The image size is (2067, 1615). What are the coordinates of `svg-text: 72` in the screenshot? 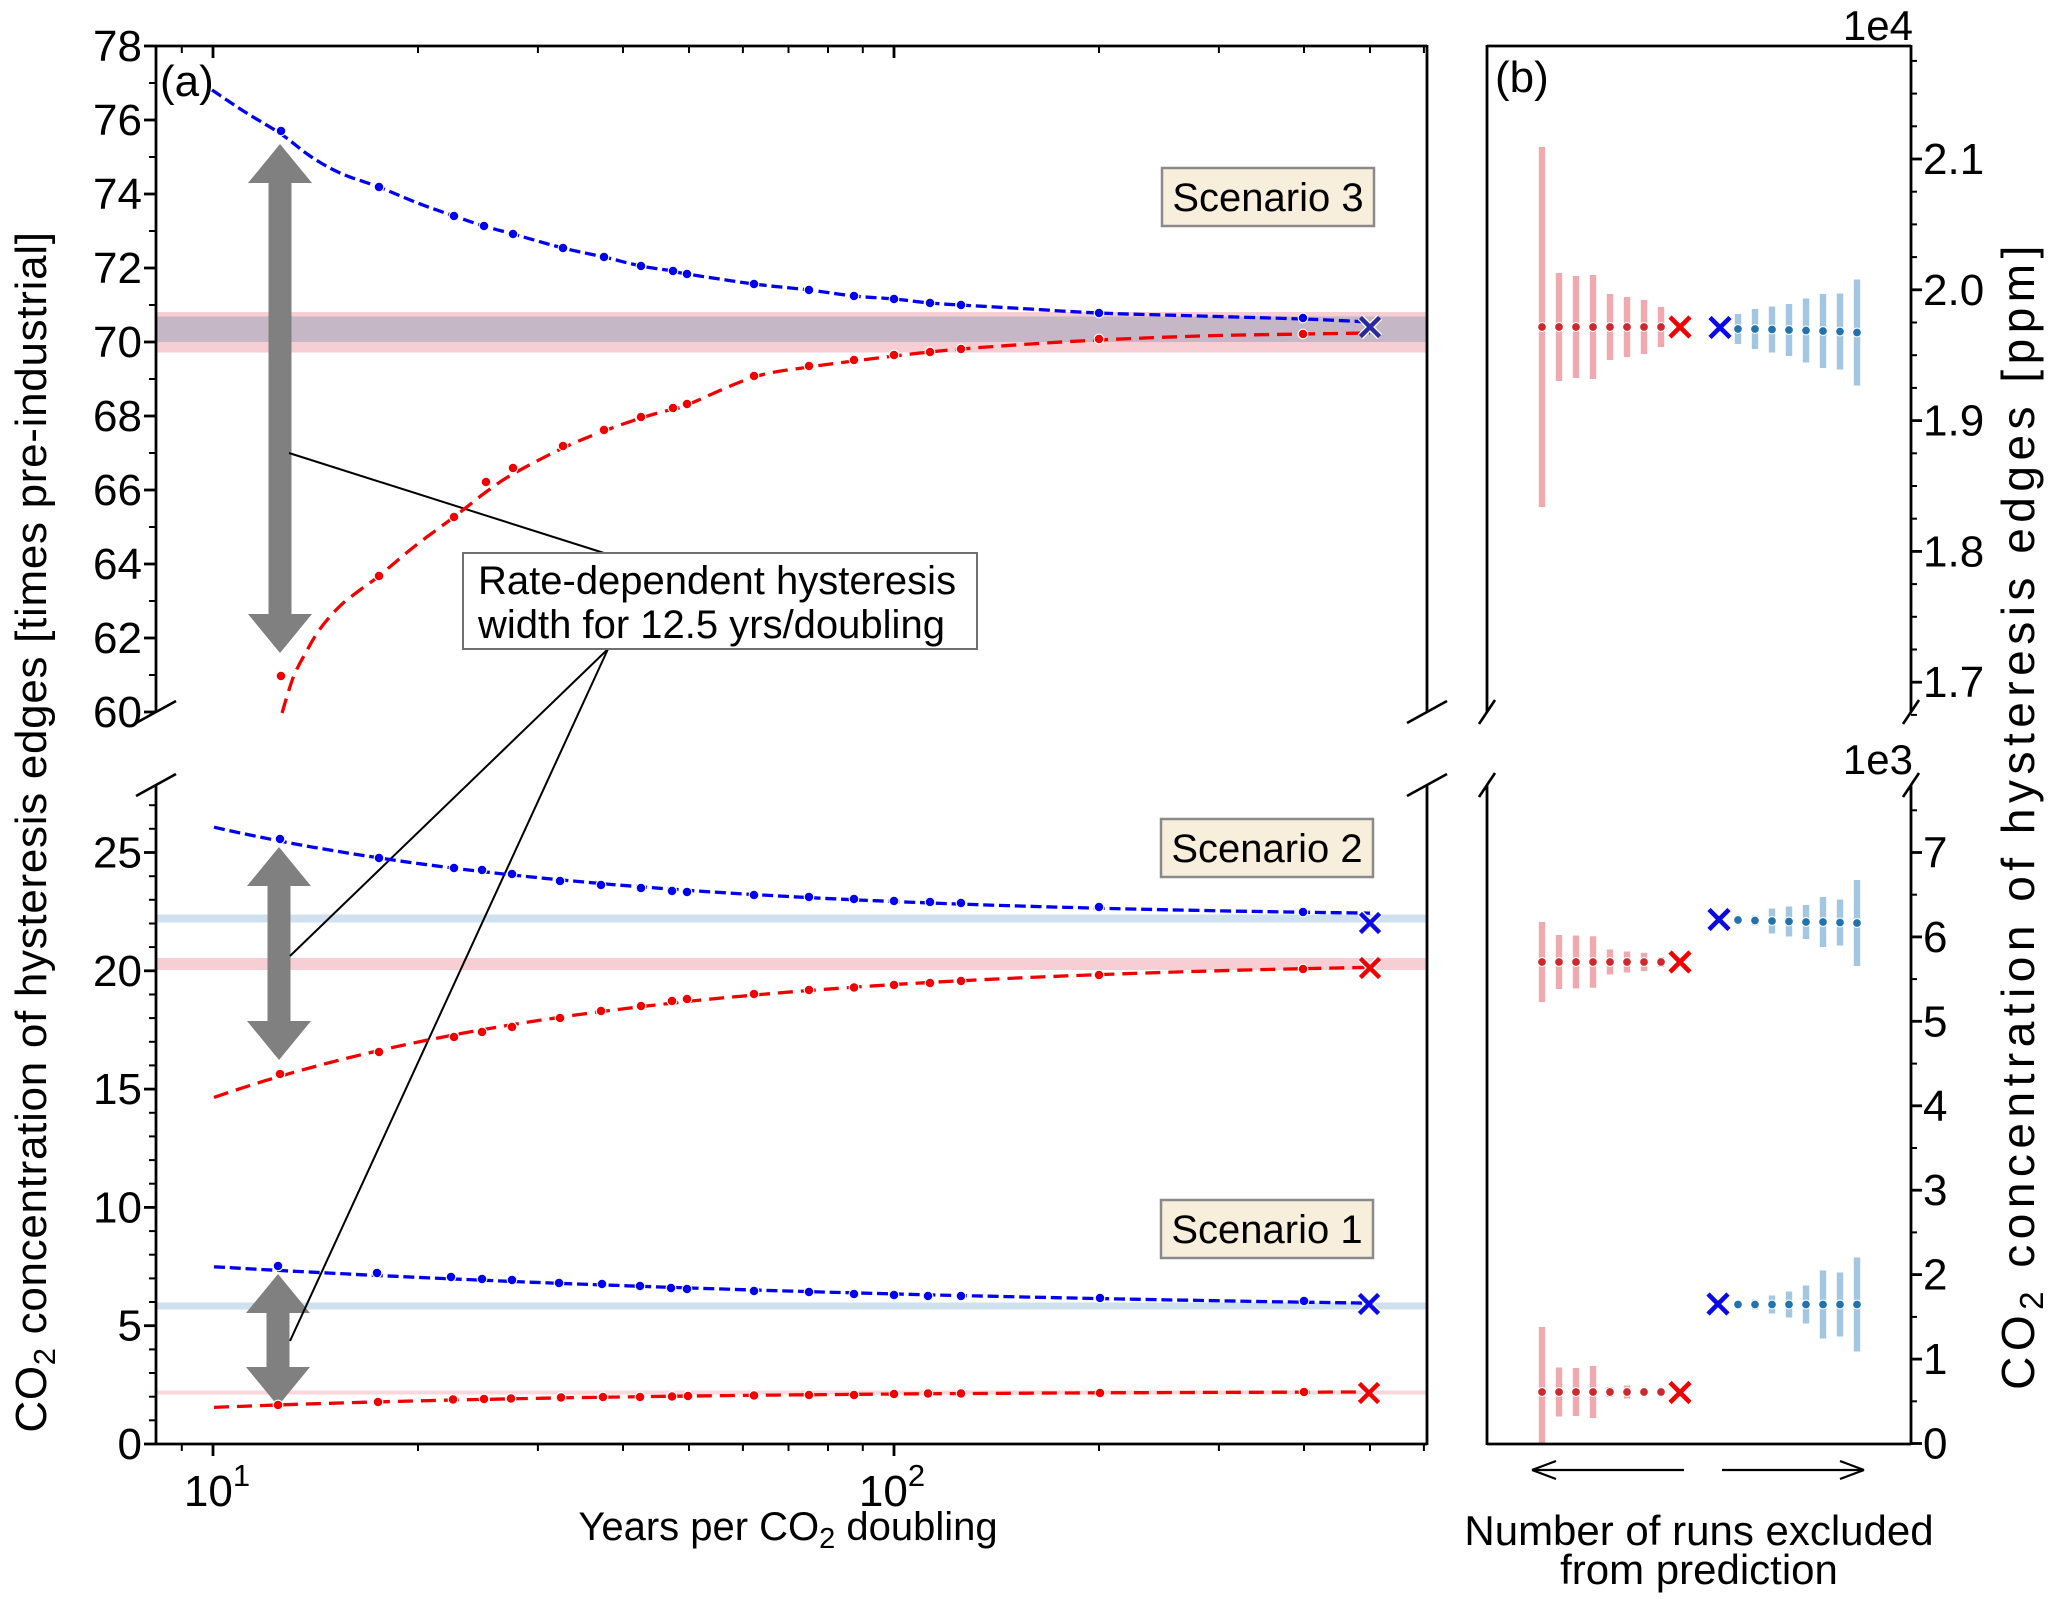 It's located at (117, 268).